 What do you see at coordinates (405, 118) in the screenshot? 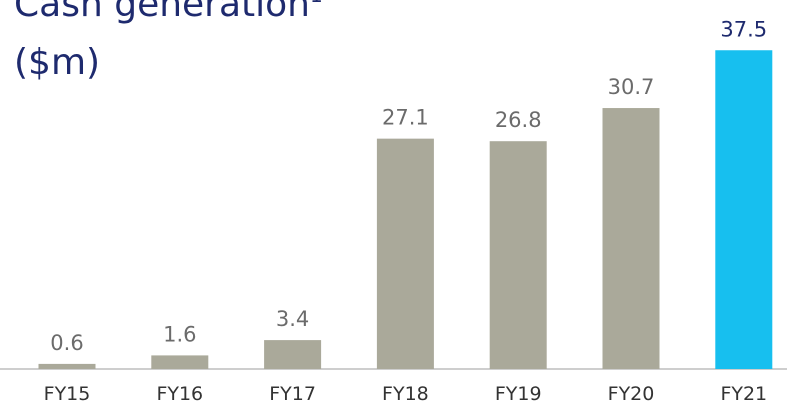
I see `value-label: 27.1` at bounding box center [405, 118].